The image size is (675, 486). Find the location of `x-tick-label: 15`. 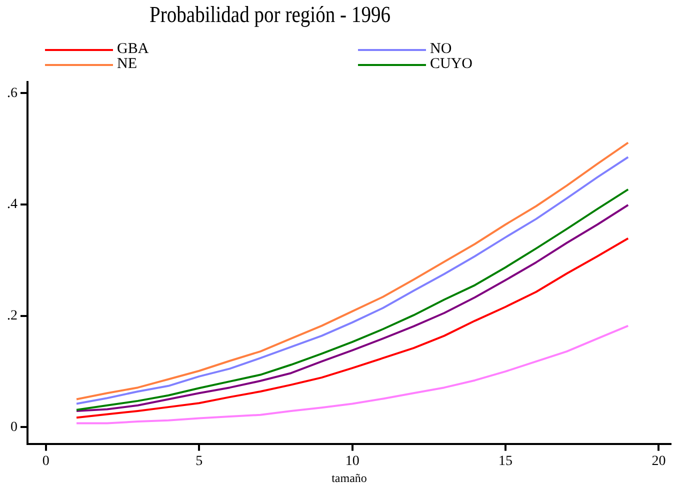

x-tick-label: 15 is located at coordinates (505, 461).